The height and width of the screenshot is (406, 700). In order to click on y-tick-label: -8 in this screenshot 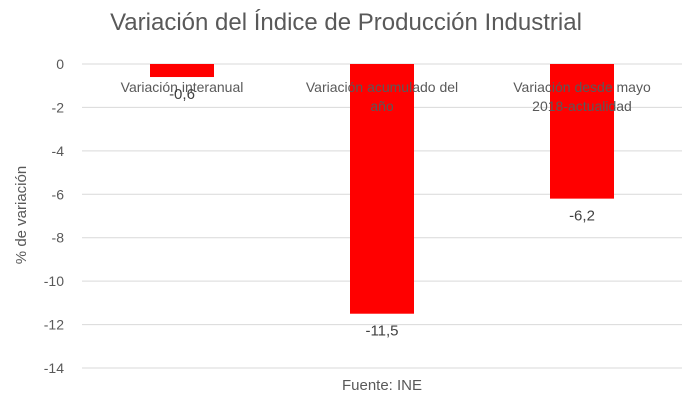, I will do `click(58, 238)`.